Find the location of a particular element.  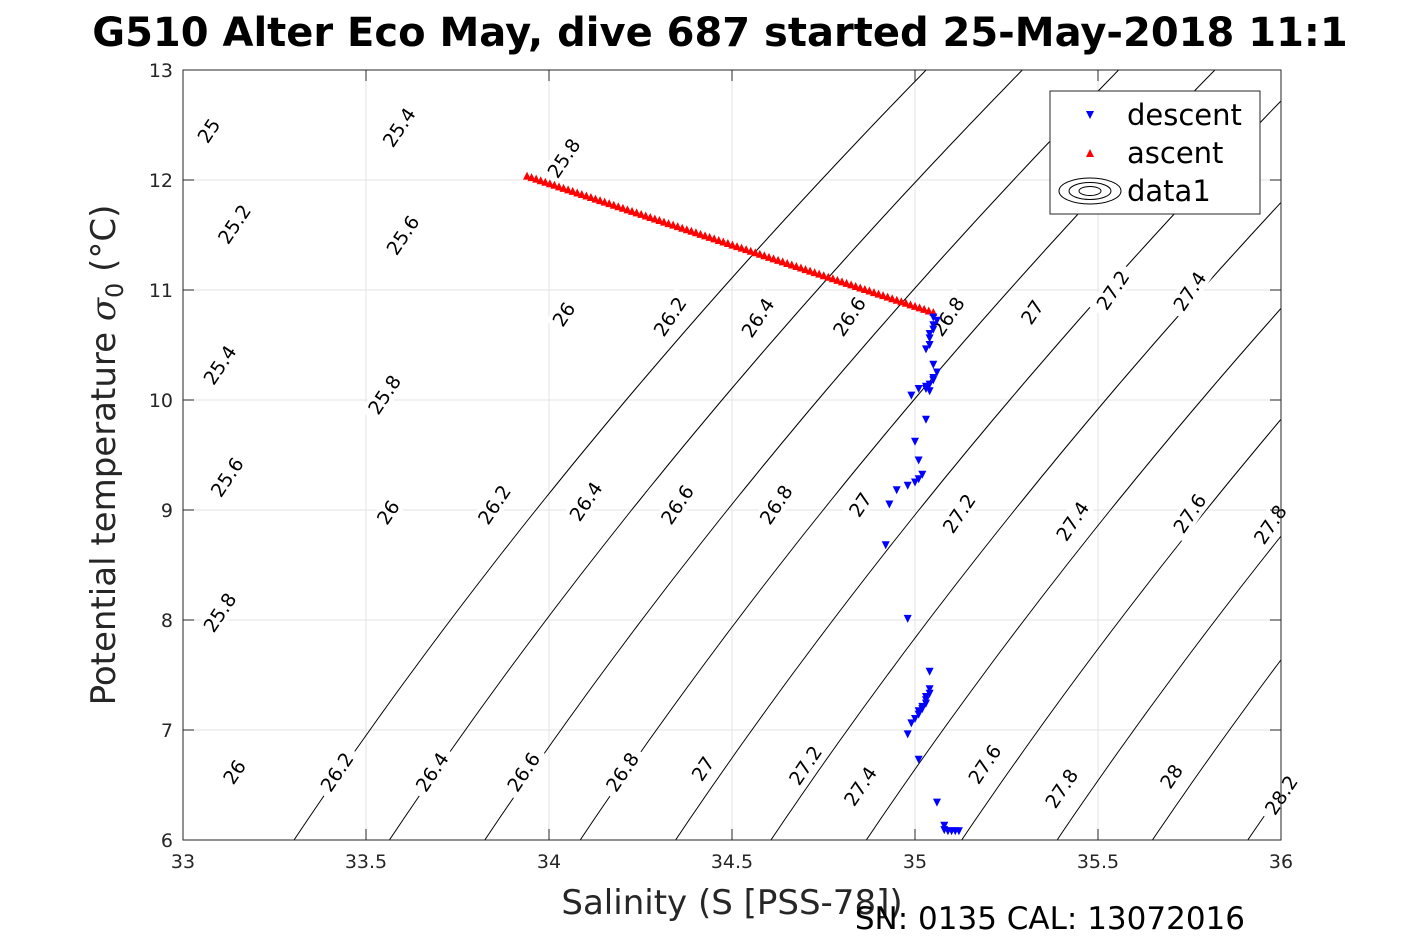

x-tick-label: 33.5 is located at coordinates (366, 862).